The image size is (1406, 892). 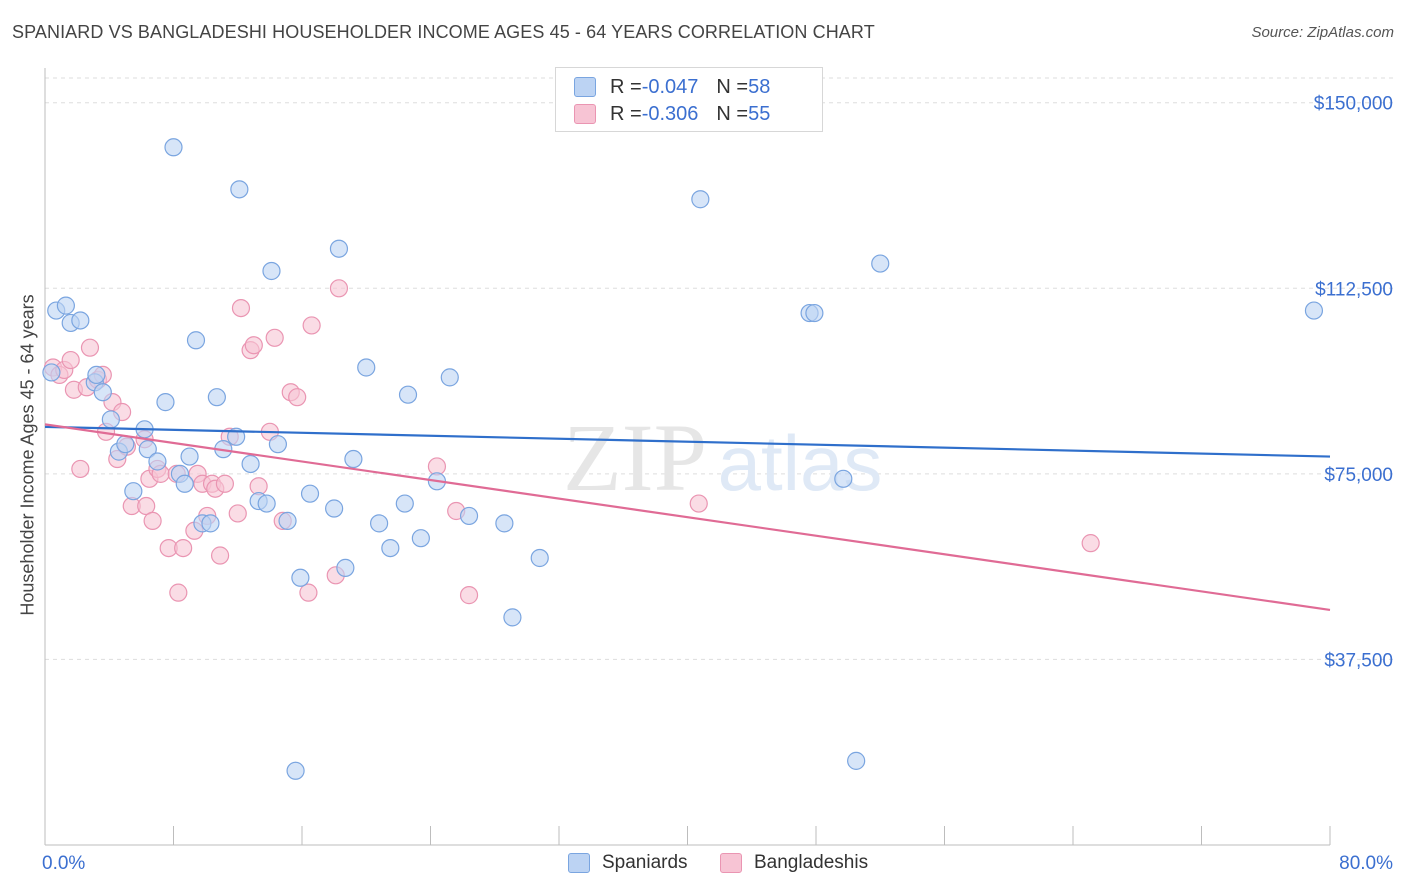 What do you see at coordinates (1358, 660) in the screenshot?
I see `y-tick-label: $37,500` at bounding box center [1358, 660].